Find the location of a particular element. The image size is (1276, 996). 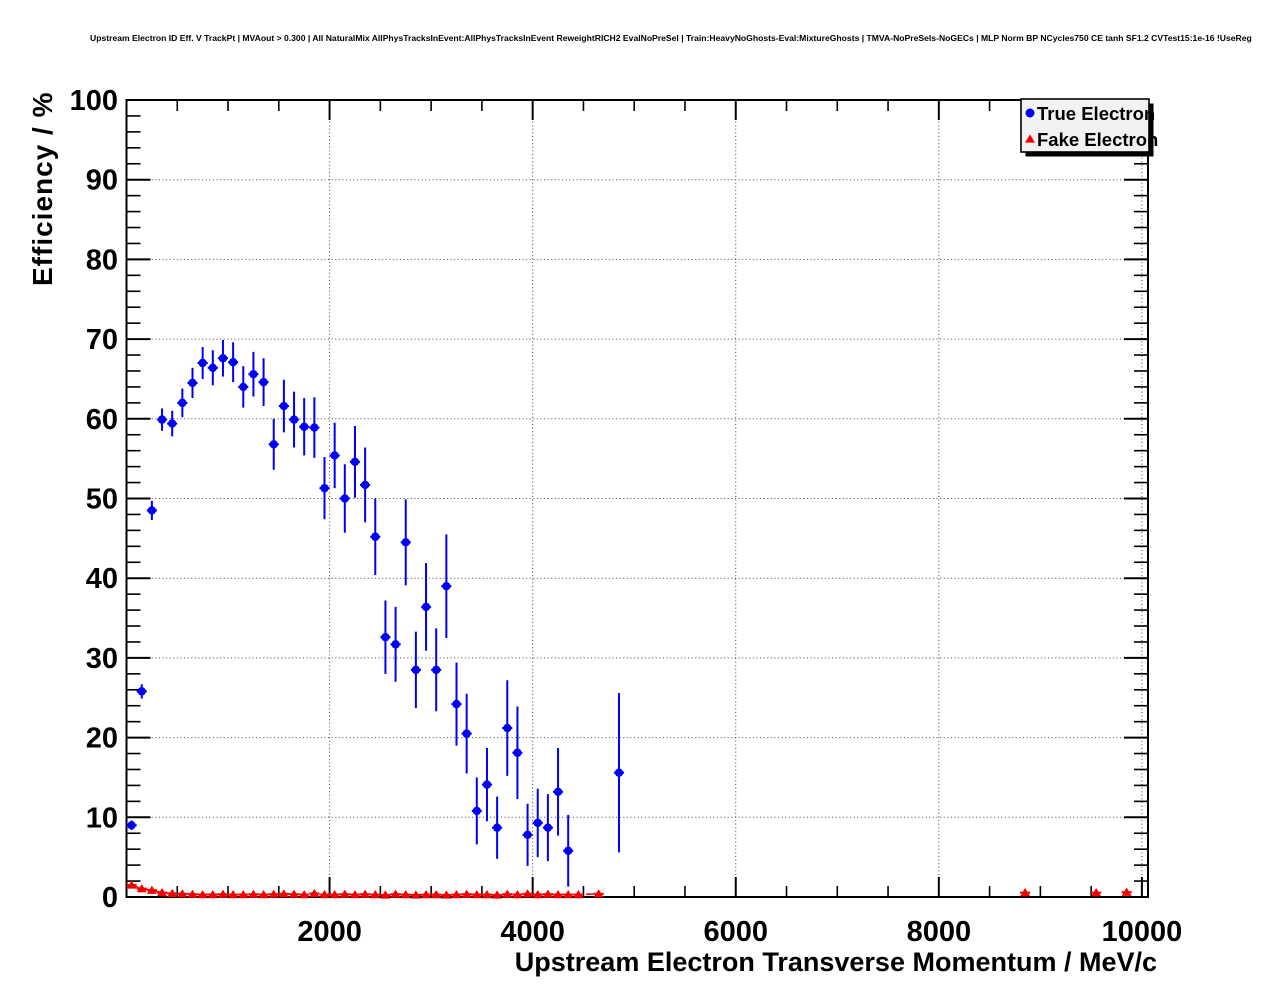

legend-marker-triangle is located at coordinates (1030, 138).